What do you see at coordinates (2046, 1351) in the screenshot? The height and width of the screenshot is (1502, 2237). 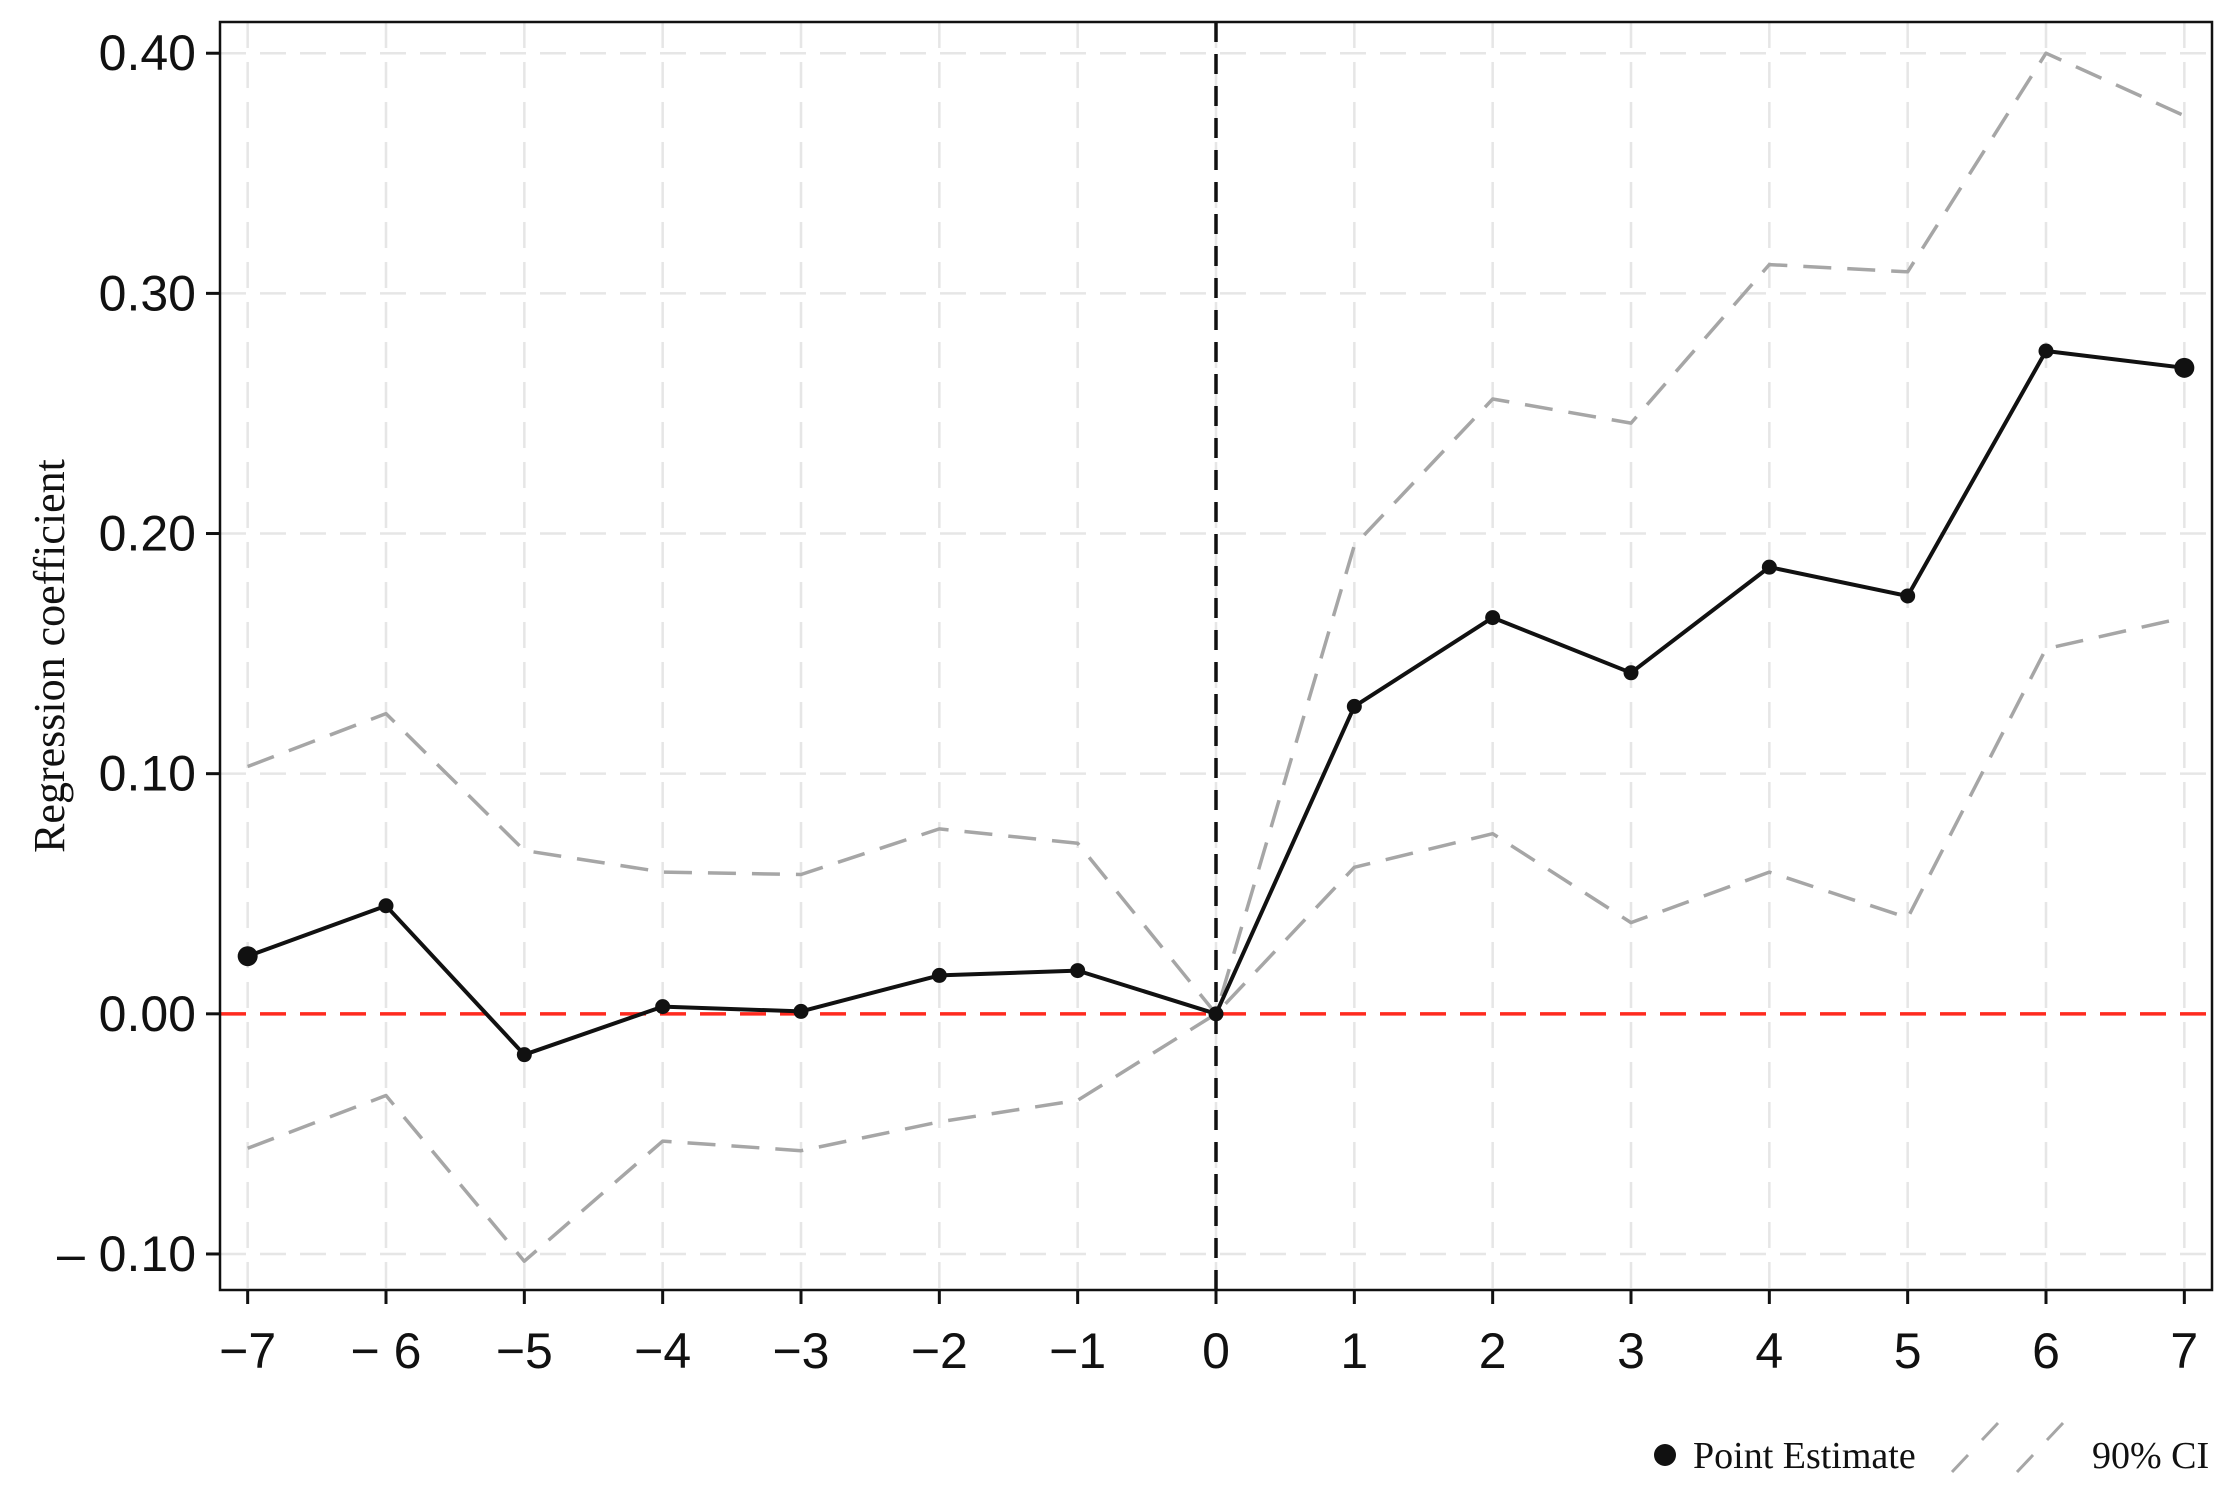 I see `x-tick-label: 6` at bounding box center [2046, 1351].